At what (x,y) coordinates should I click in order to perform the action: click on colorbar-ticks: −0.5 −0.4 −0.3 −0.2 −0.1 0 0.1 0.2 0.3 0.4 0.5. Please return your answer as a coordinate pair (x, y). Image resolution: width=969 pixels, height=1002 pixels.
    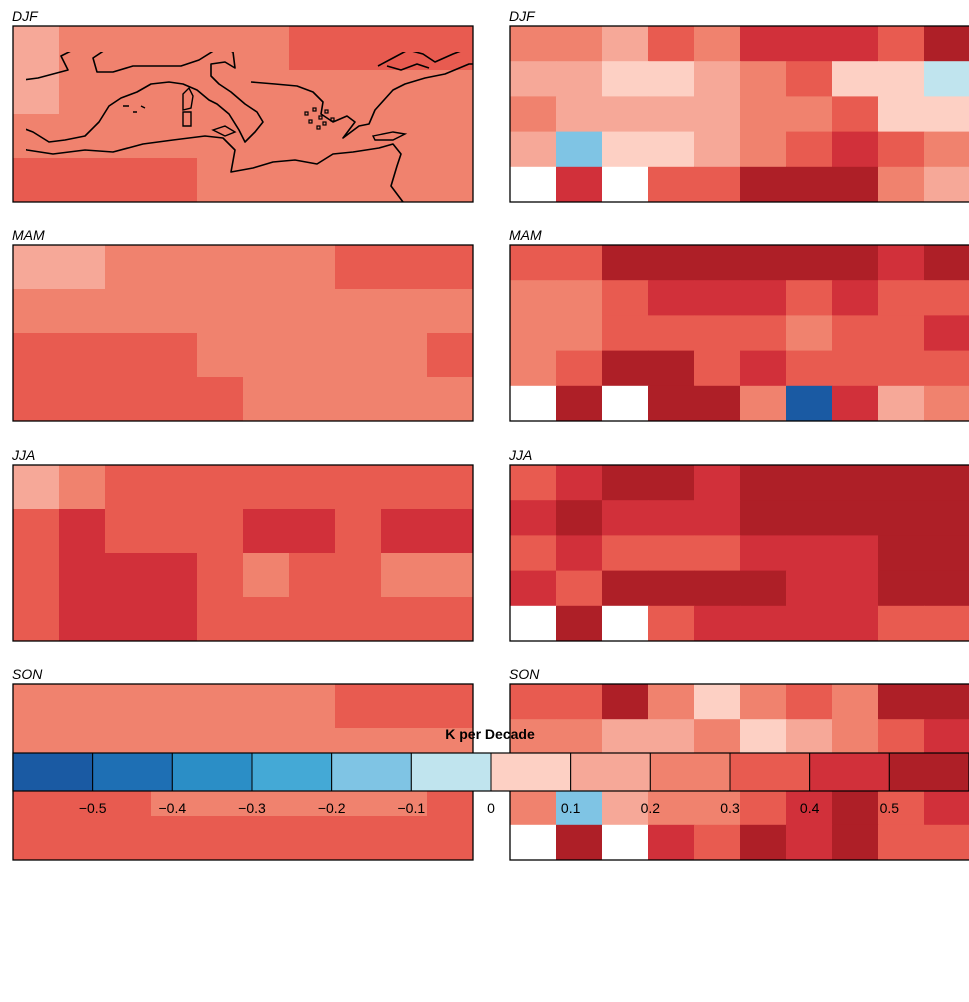
    Looking at the image, I should click on (489, 808).